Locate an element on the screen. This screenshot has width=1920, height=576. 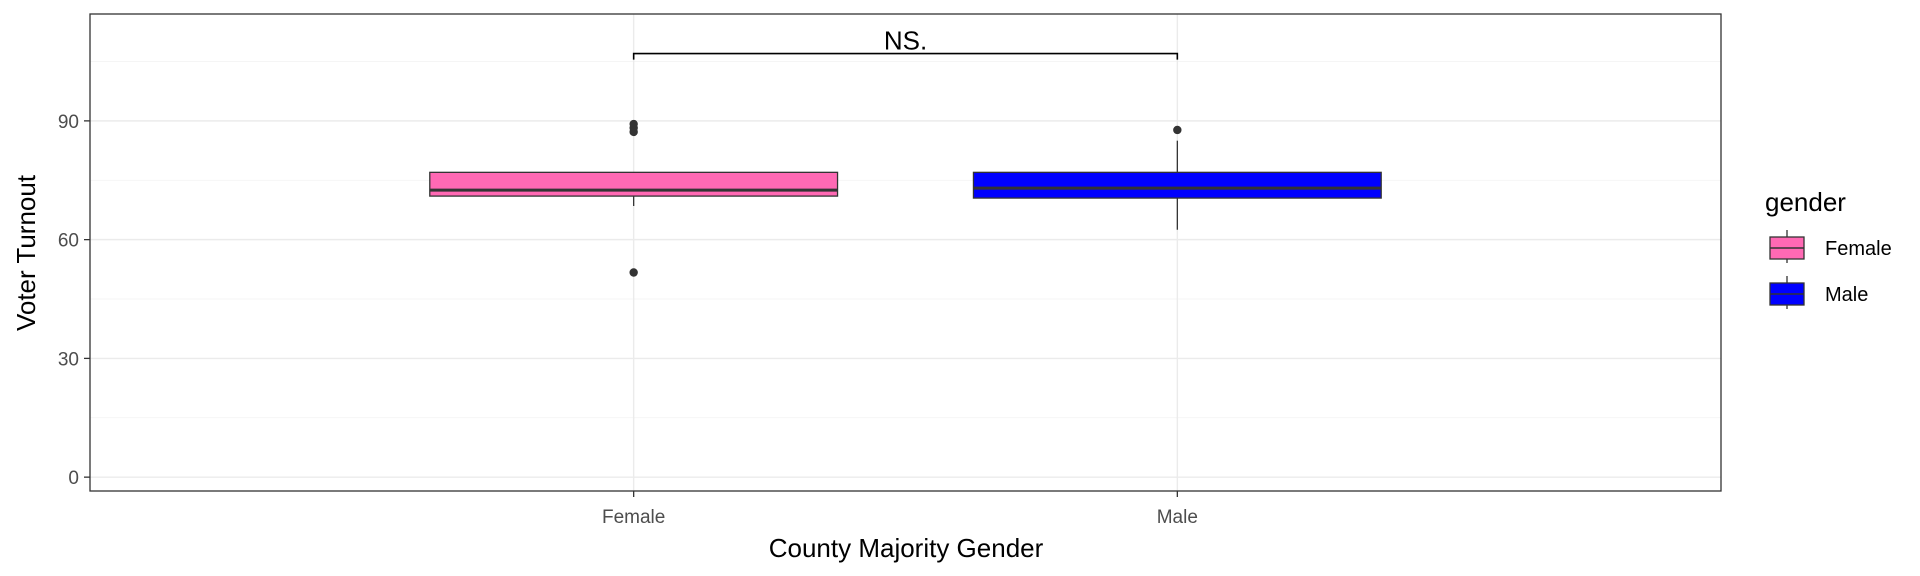
boxes is located at coordinates (905, 198).